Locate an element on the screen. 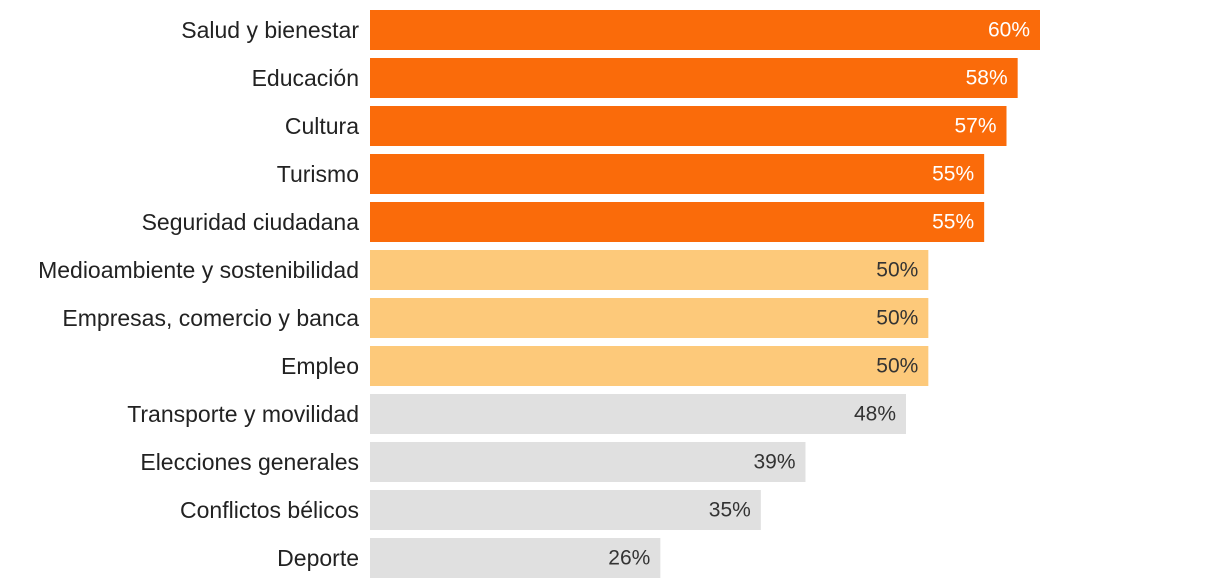 The height and width of the screenshot is (588, 1220). value-label: 39% is located at coordinates (774, 462).